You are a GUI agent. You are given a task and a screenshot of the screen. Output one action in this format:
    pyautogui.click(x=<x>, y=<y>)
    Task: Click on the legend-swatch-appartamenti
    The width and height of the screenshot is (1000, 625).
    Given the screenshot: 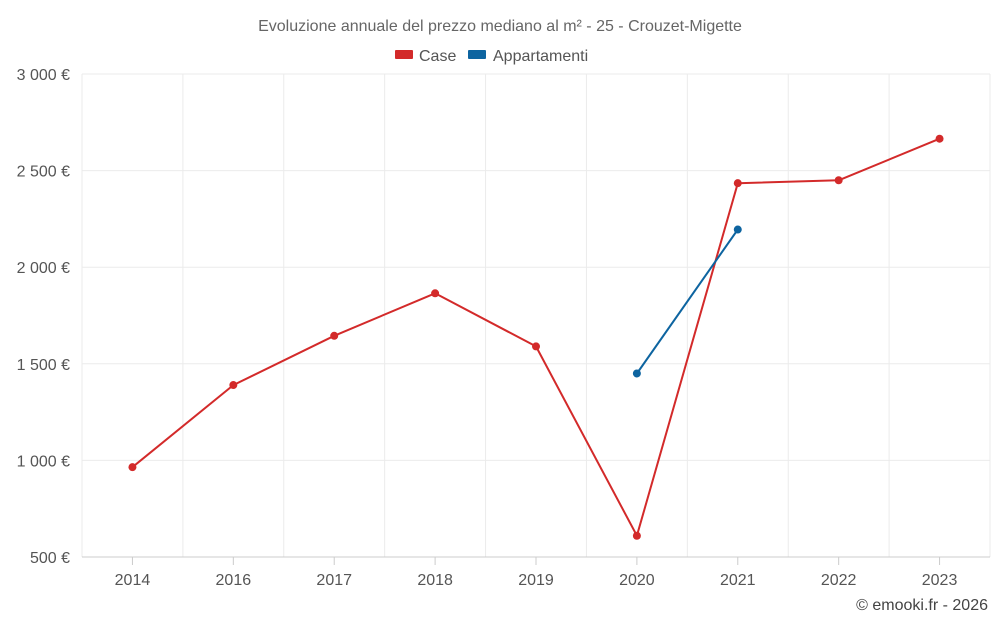 What is the action you would take?
    pyautogui.click(x=477, y=54)
    